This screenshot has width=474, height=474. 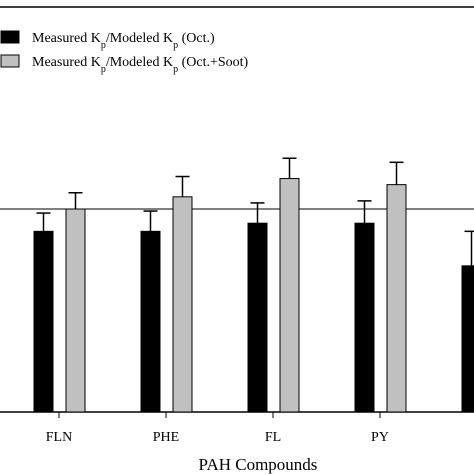 What do you see at coordinates (273, 437) in the screenshot?
I see `x-tick-label-fl: FL` at bounding box center [273, 437].